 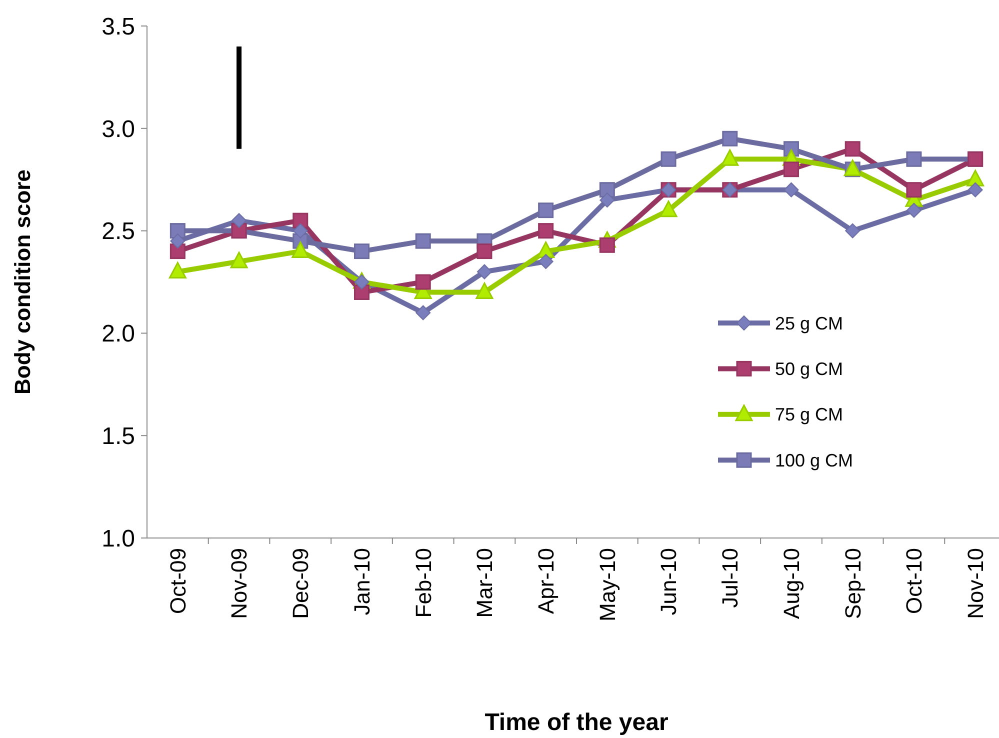 What do you see at coordinates (118, 26) in the screenshot?
I see `y-tick-label: 3.5` at bounding box center [118, 26].